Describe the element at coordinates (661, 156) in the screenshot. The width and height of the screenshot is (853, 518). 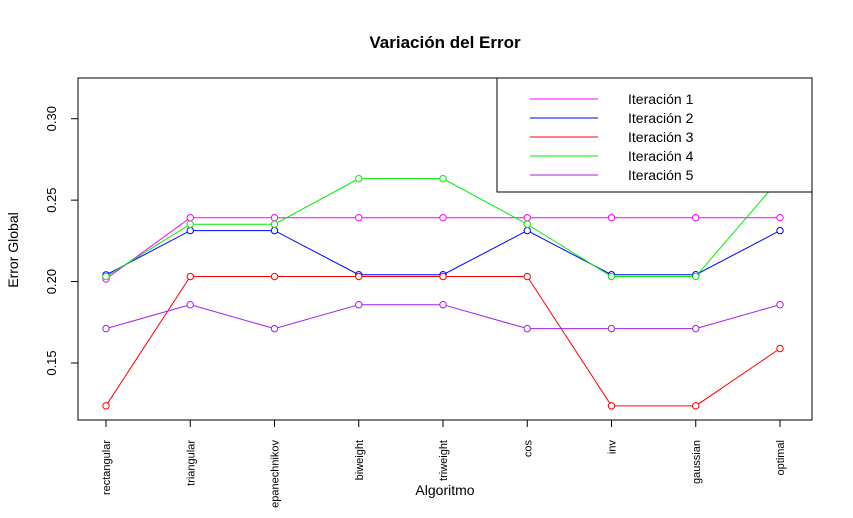
I see `legend-label: Iteración 4` at that location.